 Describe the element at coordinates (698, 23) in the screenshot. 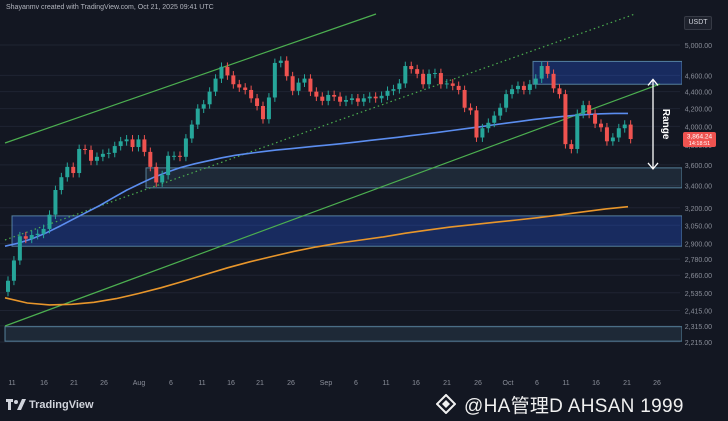

I see `currency-selector: USDT` at that location.